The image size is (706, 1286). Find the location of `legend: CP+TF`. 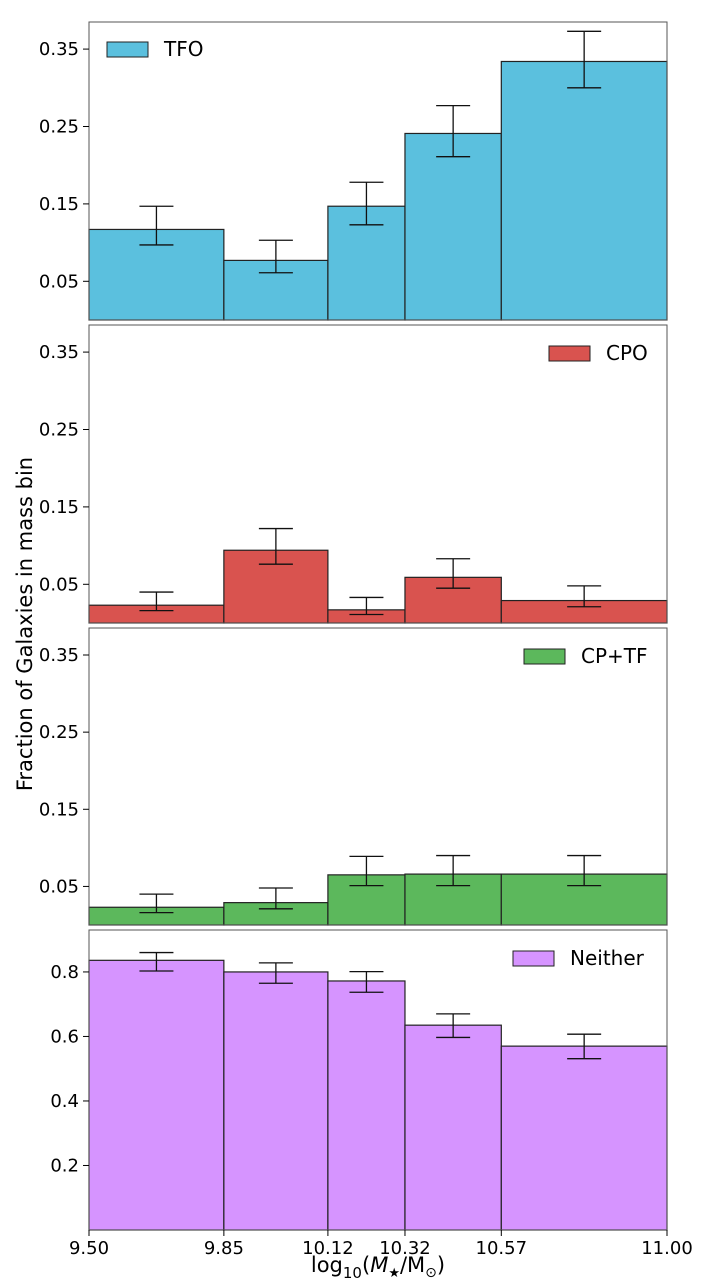

legend: CP+TF is located at coordinates (585, 656).